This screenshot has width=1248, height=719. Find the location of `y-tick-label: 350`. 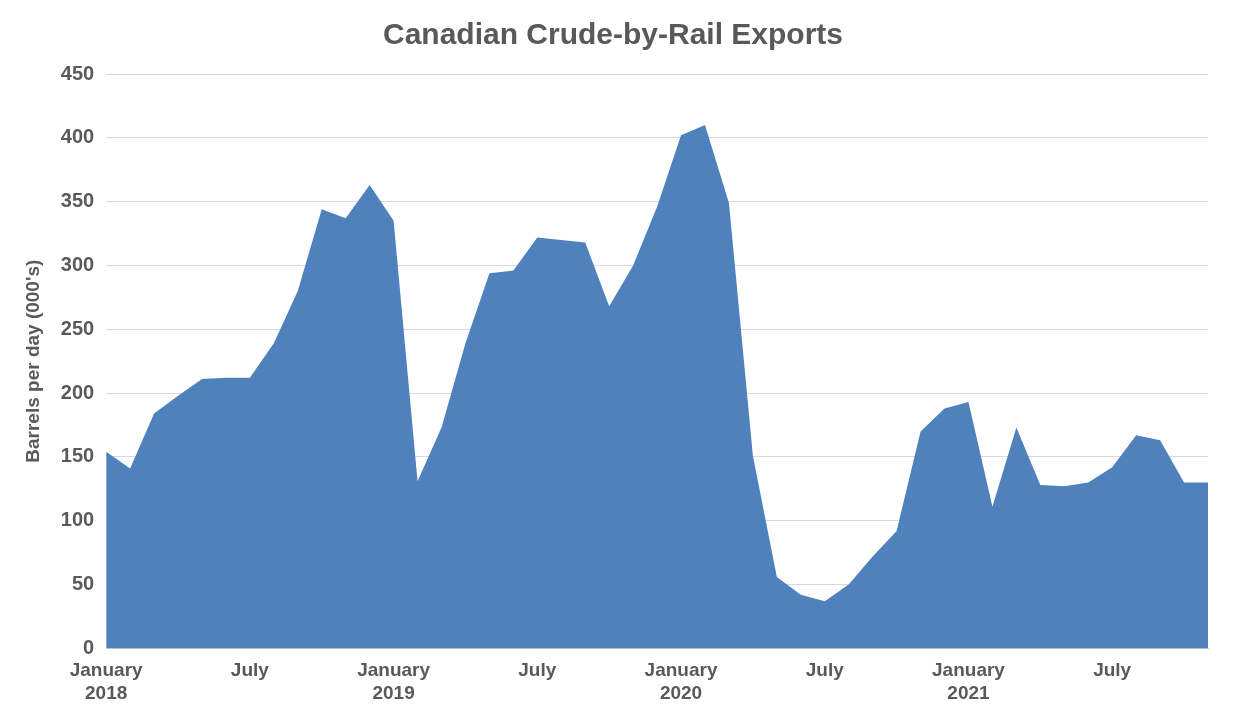

y-tick-label: 350 is located at coordinates (77, 200).